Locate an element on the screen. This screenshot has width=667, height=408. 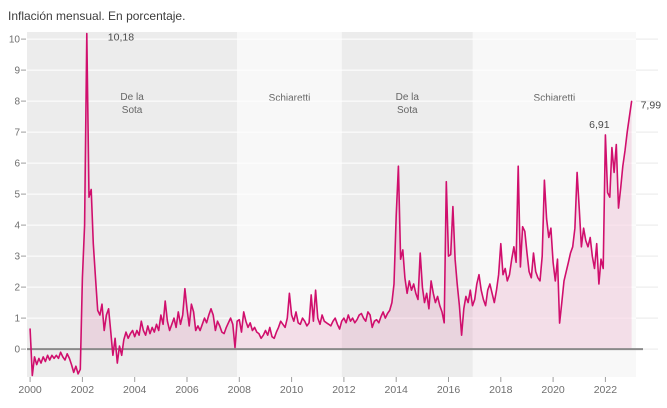
y-axis-tick-label: 8 is located at coordinates (17, 102).